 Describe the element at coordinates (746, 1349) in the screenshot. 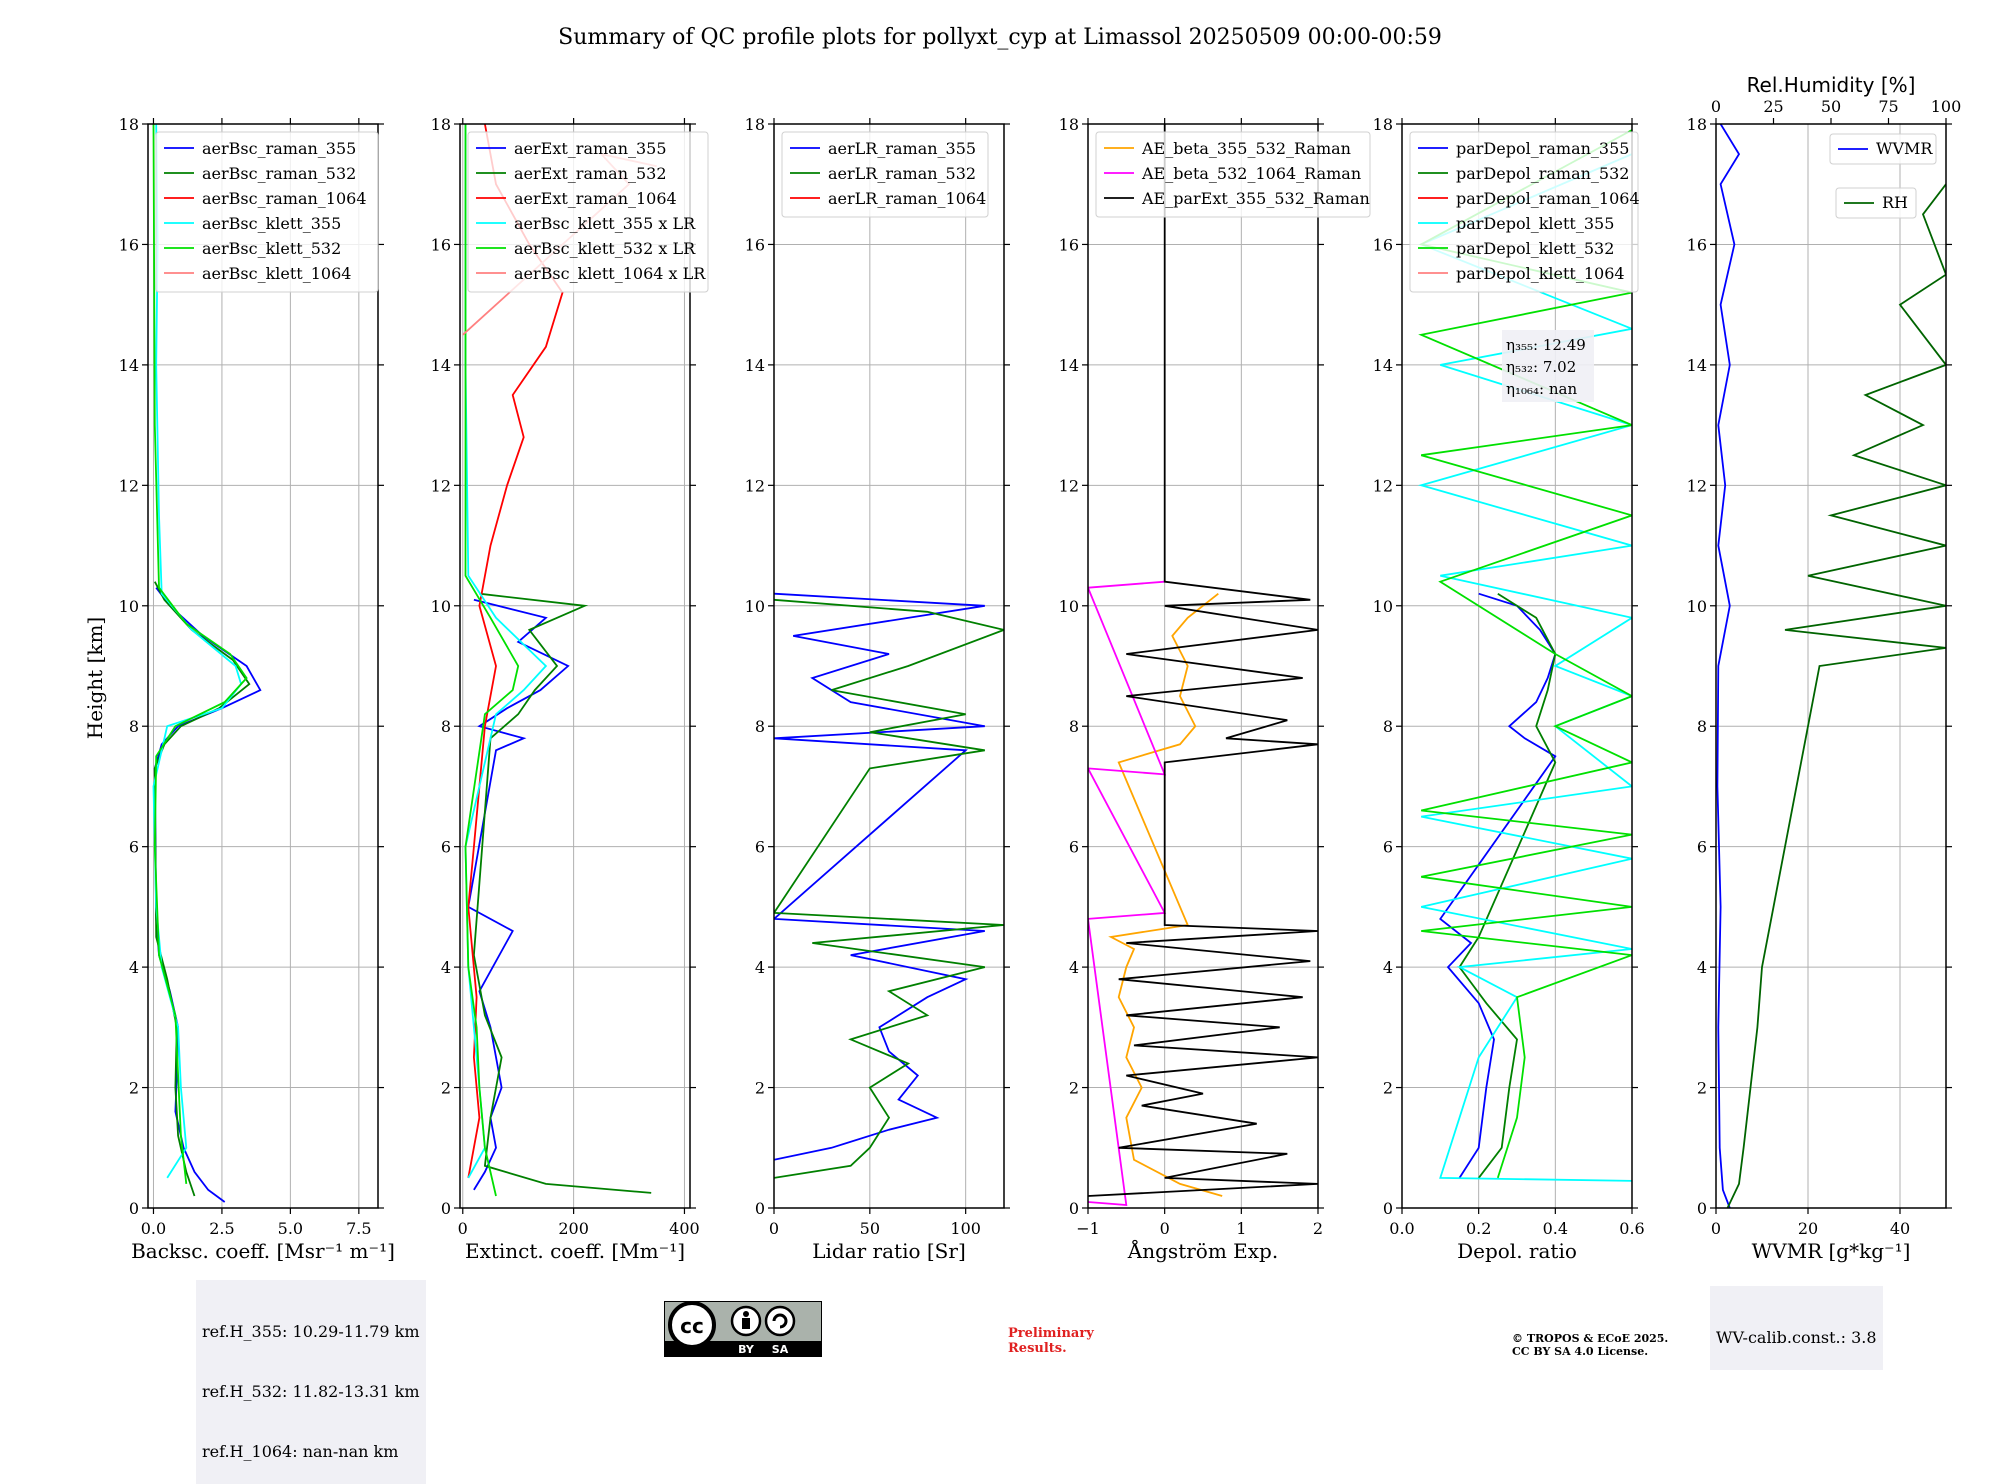

I see `cc-by-label: BY` at that location.